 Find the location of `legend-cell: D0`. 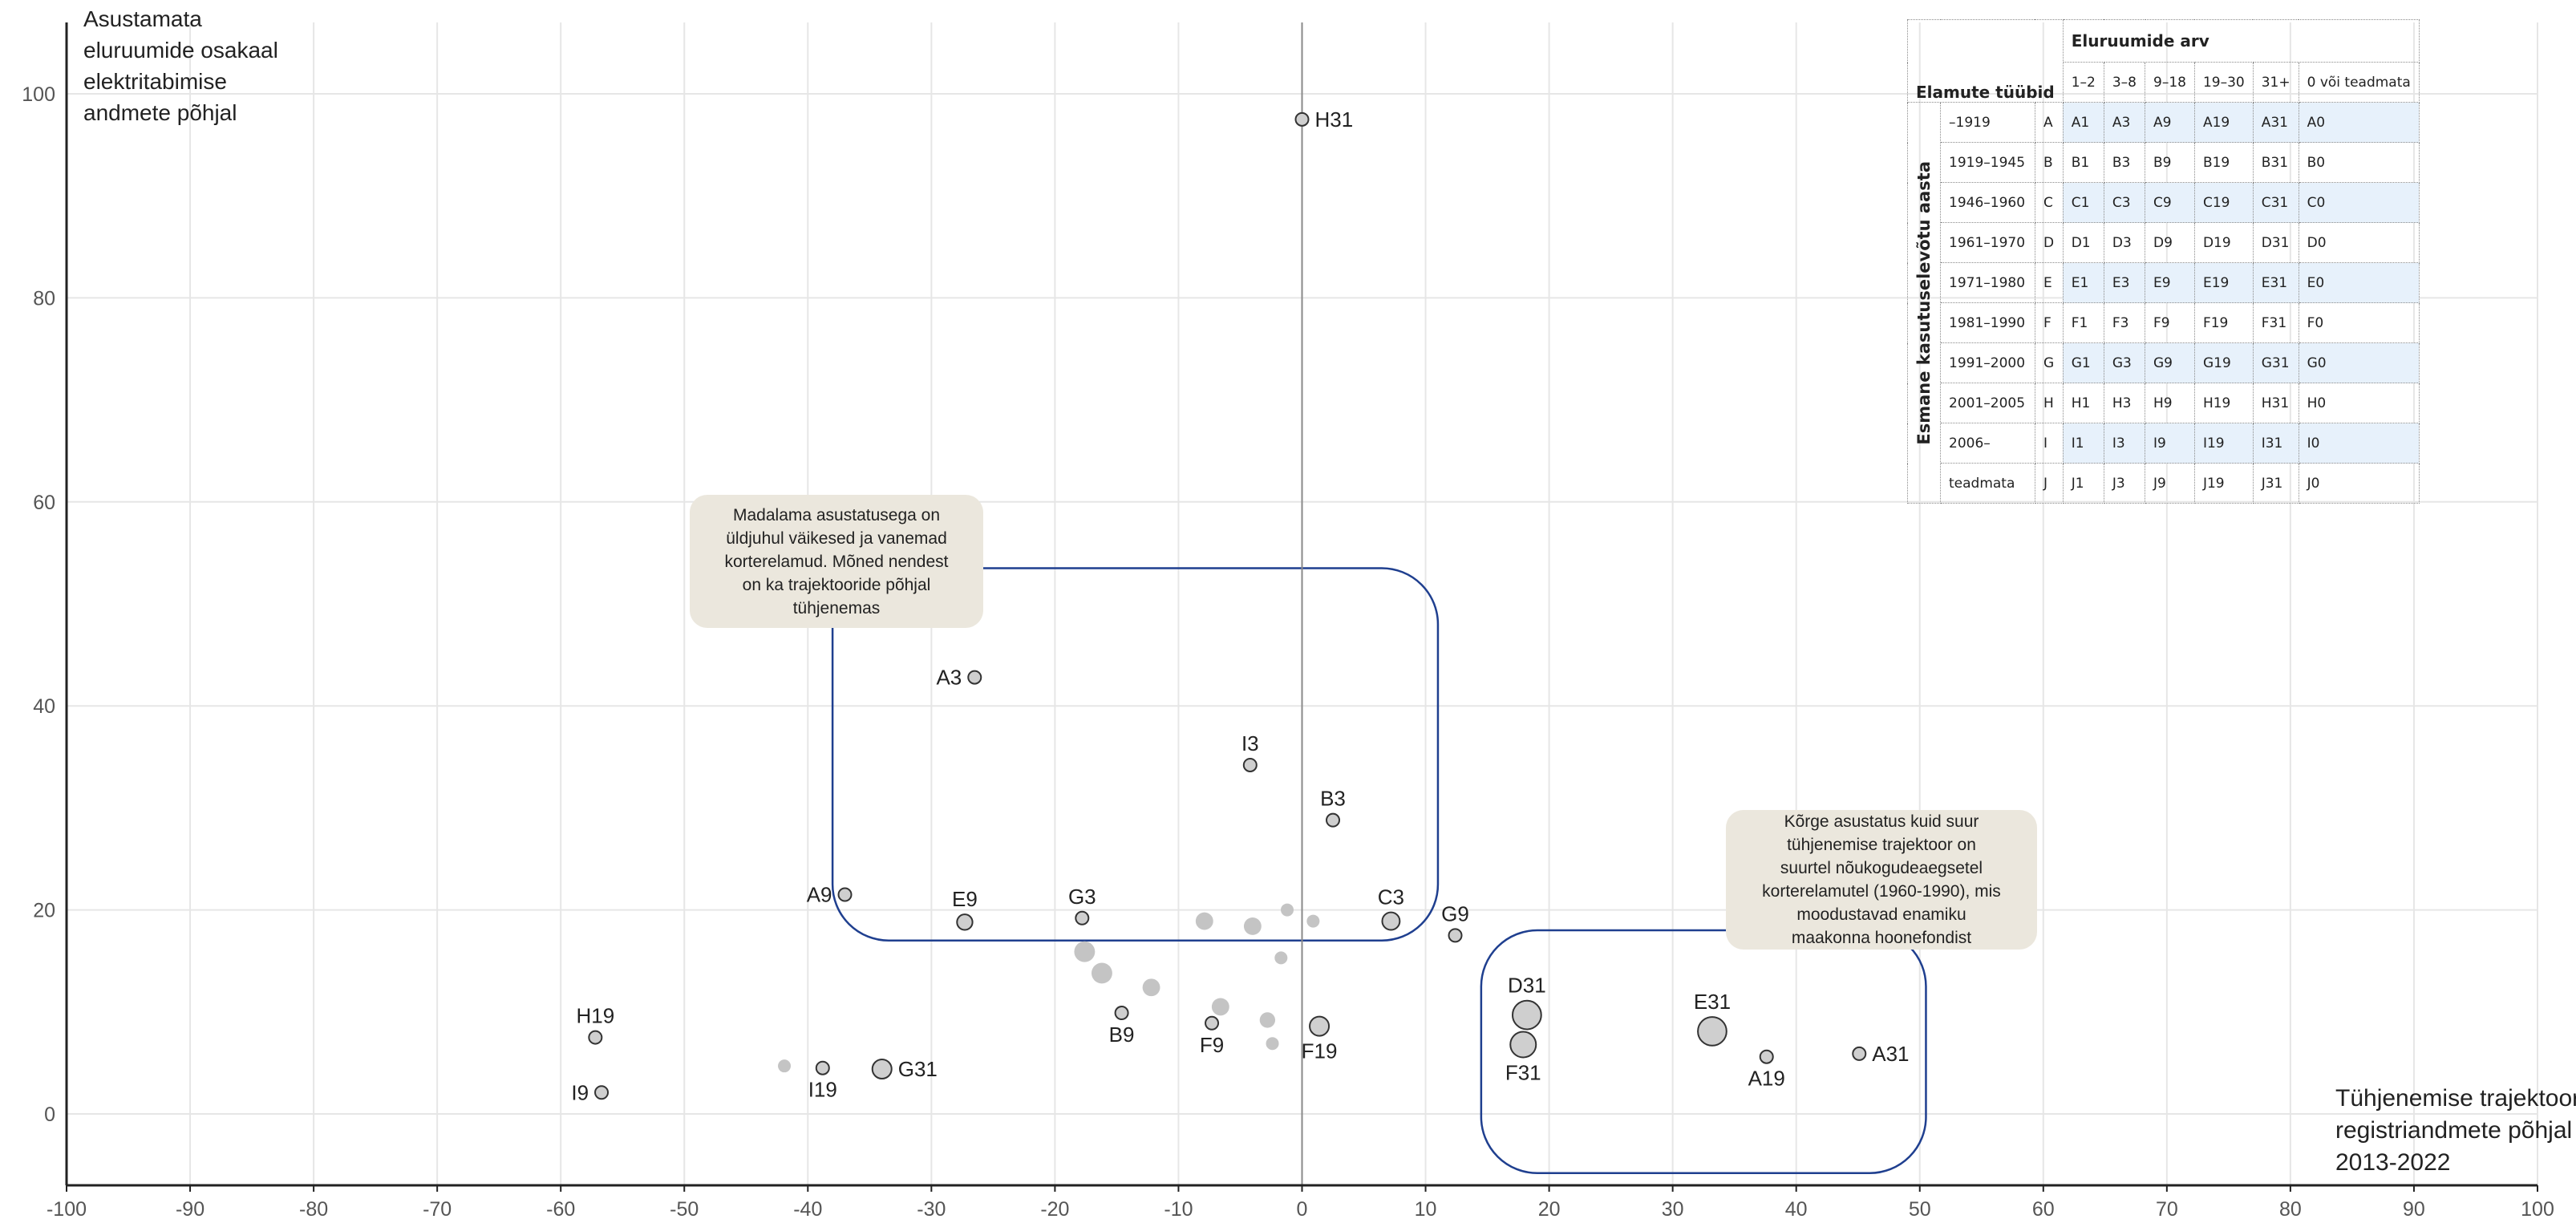

legend-cell: D0 is located at coordinates (2359, 242).